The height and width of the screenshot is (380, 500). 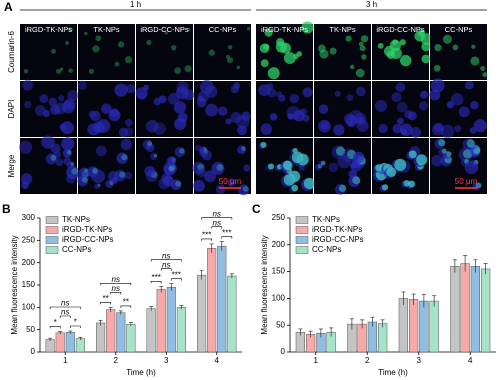 I want to click on significance-label: **, so click(x=126, y=302).